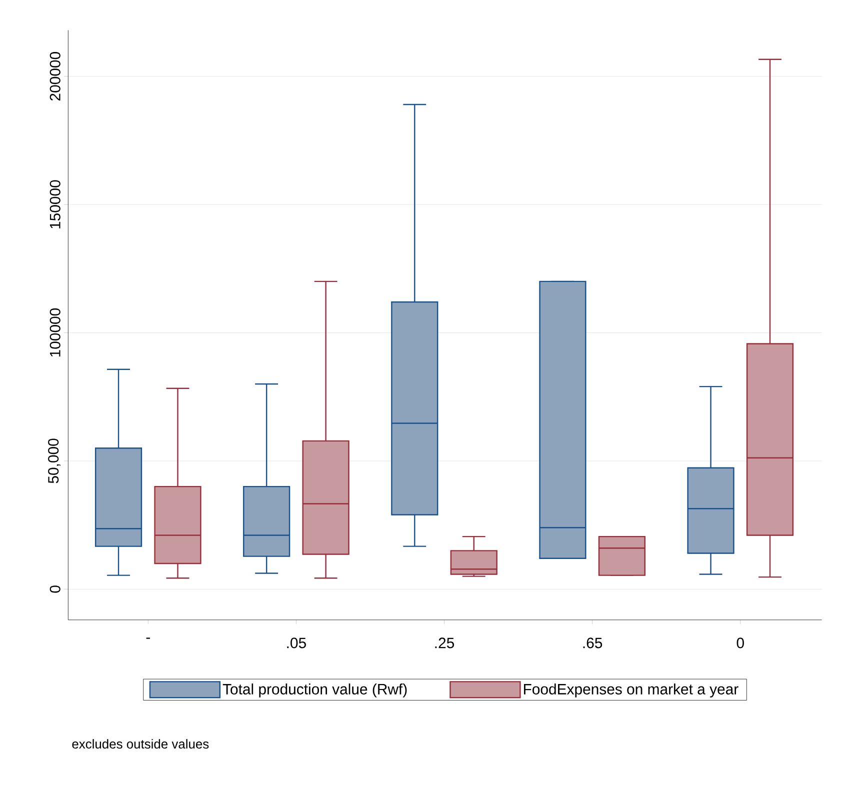 The image size is (842, 792). Describe the element at coordinates (631, 691) in the screenshot. I see `legend-label: FoodExpenses on market a year` at that location.